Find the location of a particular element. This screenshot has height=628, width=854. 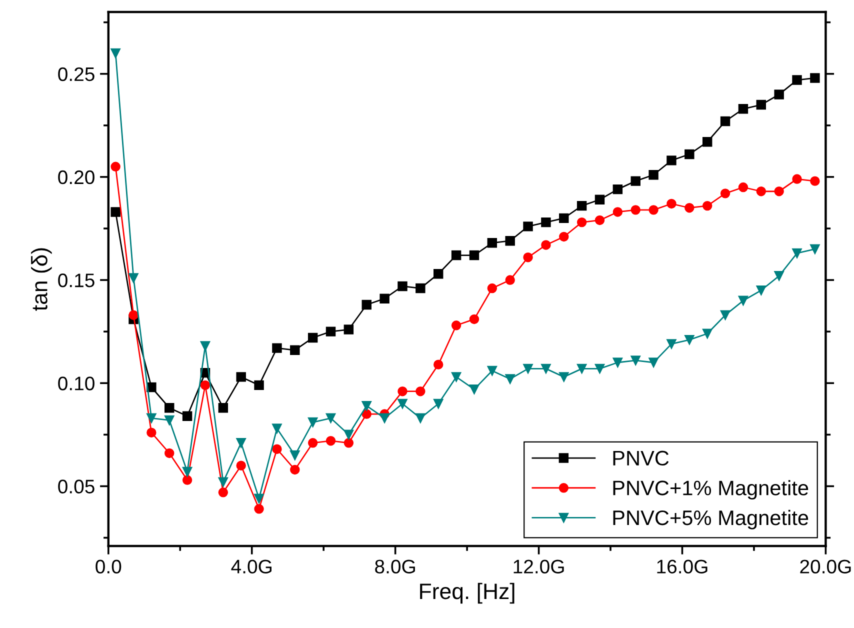

legend-label: PNVC+5% Magnetite is located at coordinates (710, 520).